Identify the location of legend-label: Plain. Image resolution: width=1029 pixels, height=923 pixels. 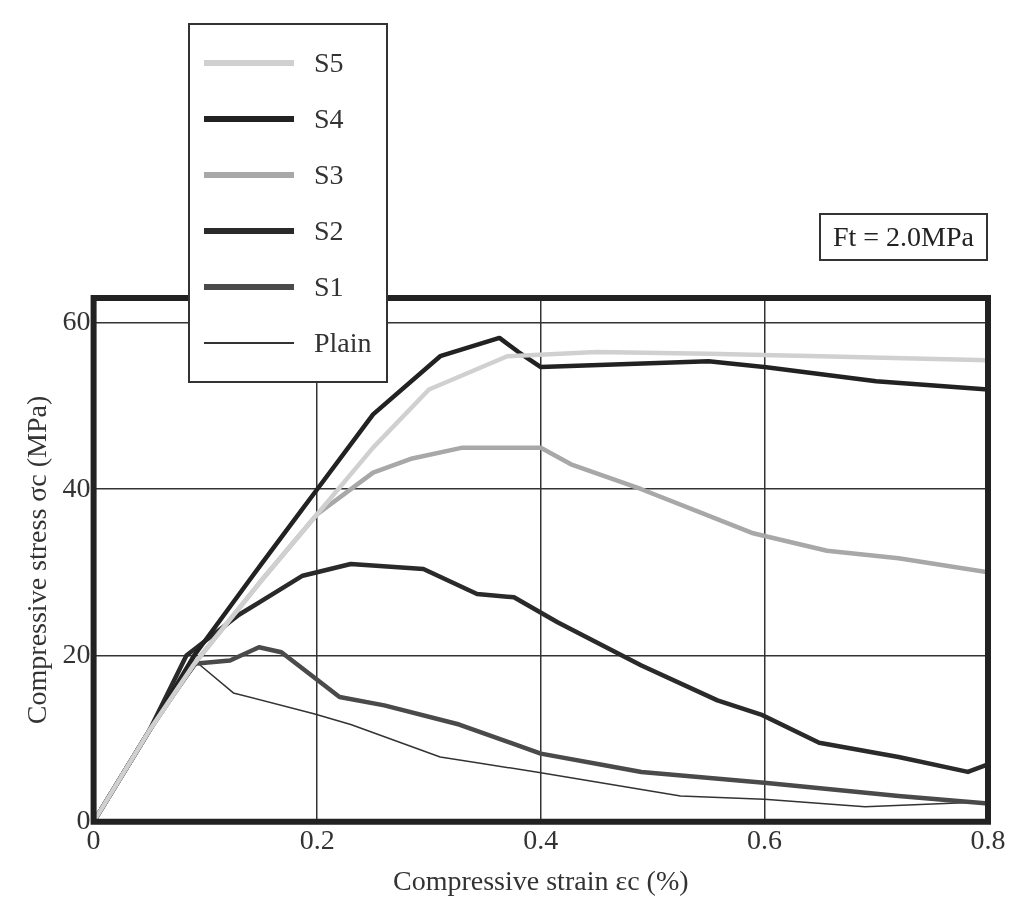
(343, 343).